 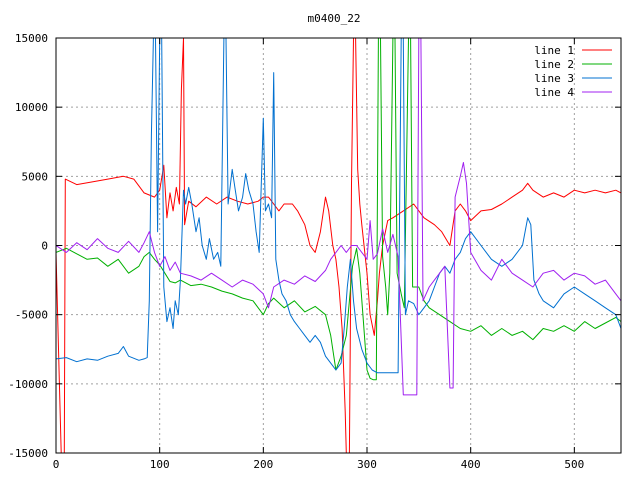 What do you see at coordinates (31, 107) in the screenshot?
I see `y-tick-label: 10000` at bounding box center [31, 107].